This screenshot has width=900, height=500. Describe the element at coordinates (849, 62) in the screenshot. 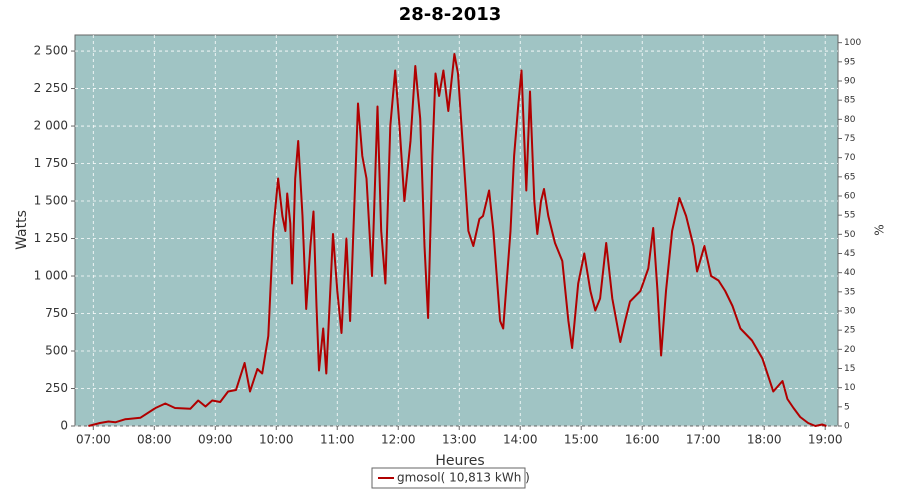

I see `y2-tick-label: 95` at that location.